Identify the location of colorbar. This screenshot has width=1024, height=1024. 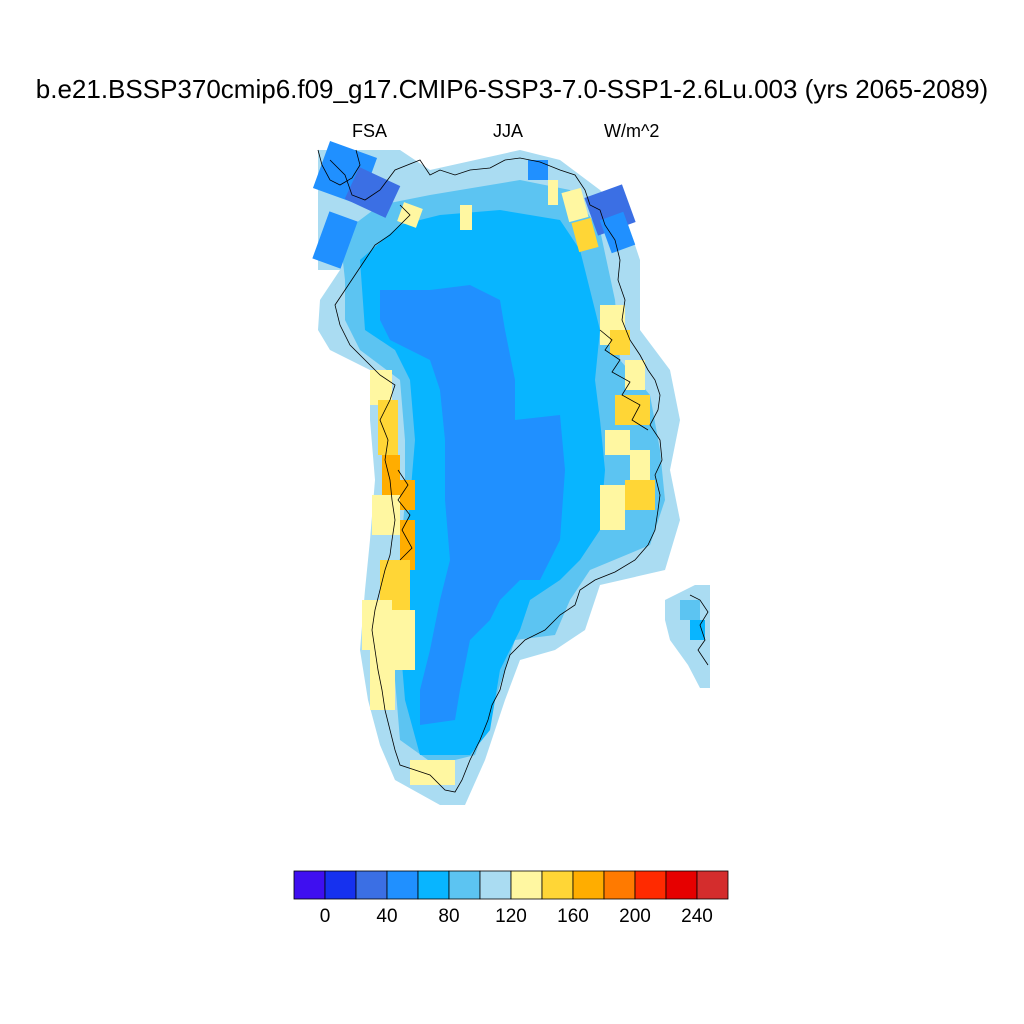
(511, 885).